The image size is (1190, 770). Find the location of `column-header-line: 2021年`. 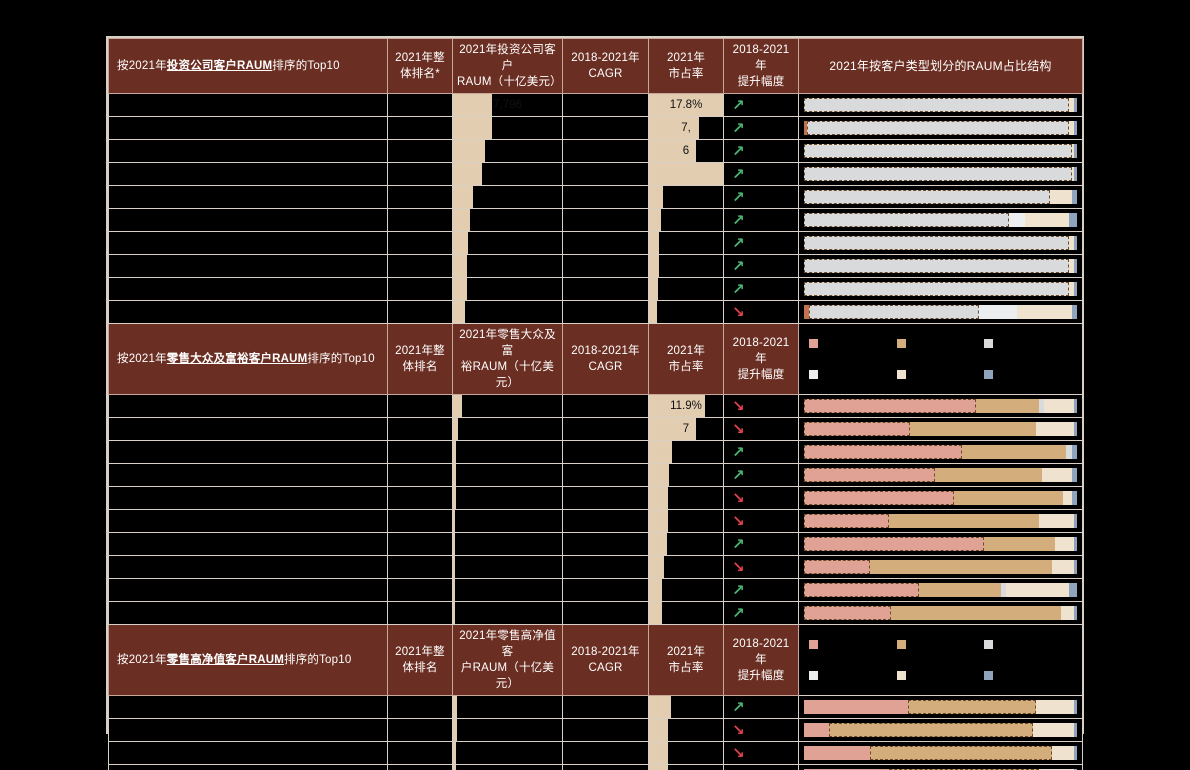

column-header-line: 2021年 is located at coordinates (686, 351).